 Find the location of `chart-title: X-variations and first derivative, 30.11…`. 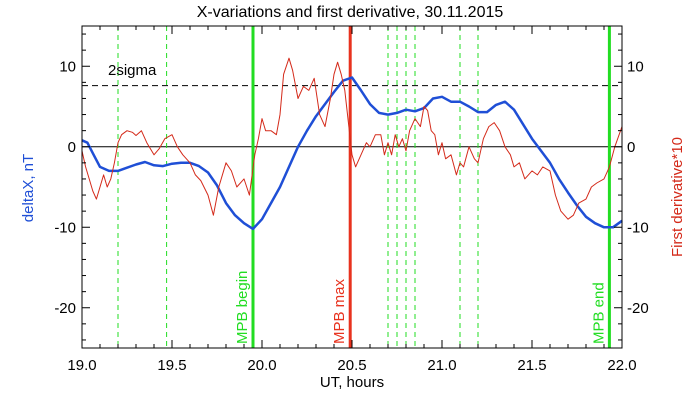

chart-title: X-variations and first derivative, 30.11… is located at coordinates (350, 12).